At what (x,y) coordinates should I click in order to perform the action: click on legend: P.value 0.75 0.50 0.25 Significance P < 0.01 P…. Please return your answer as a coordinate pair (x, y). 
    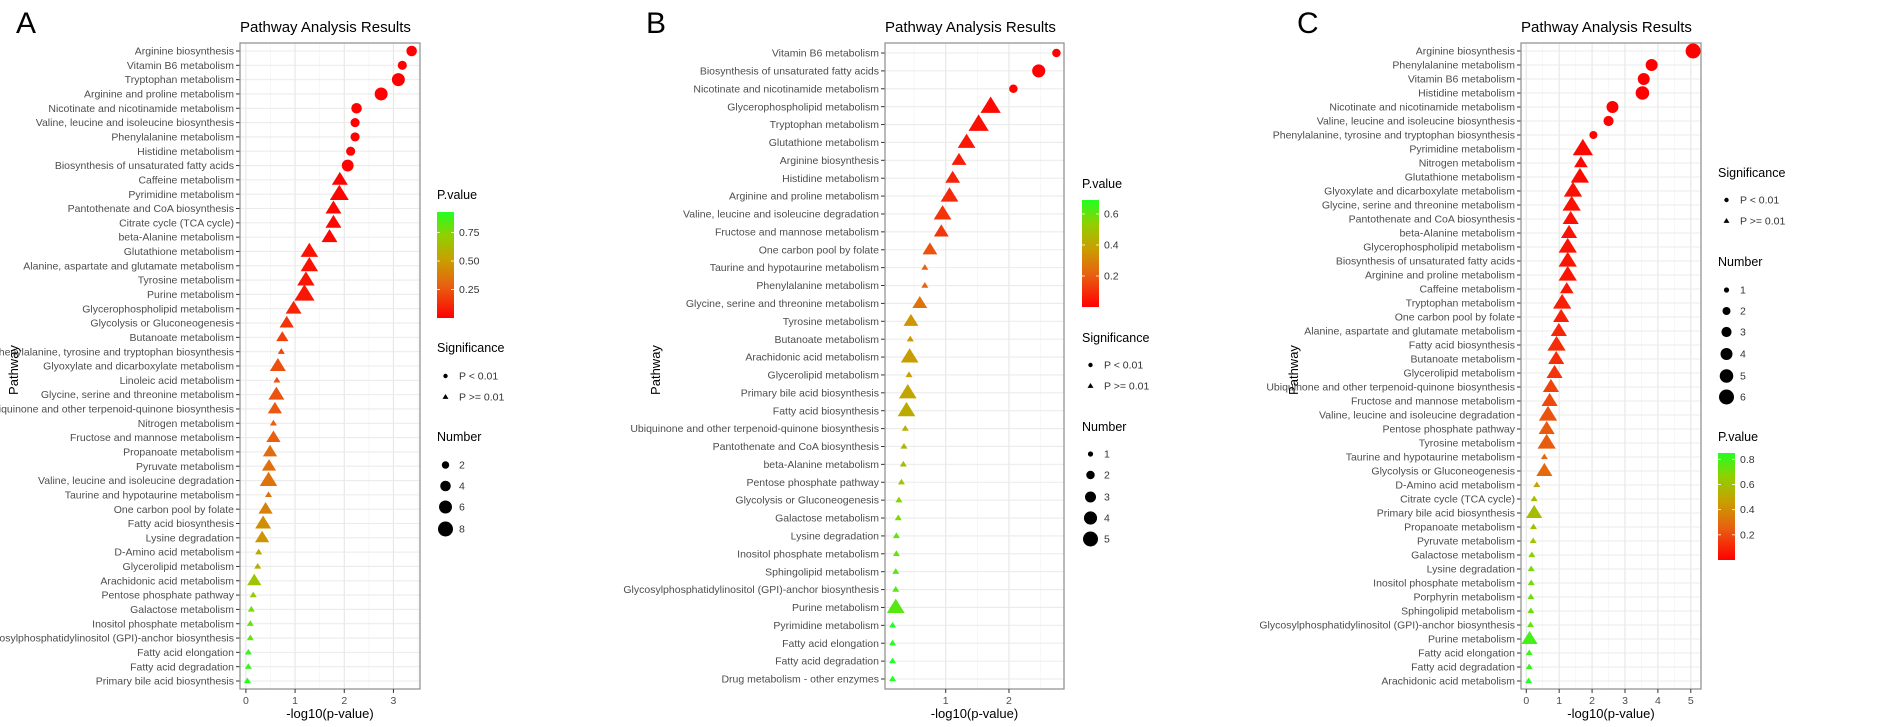
    Looking at the image, I should click on (471, 362).